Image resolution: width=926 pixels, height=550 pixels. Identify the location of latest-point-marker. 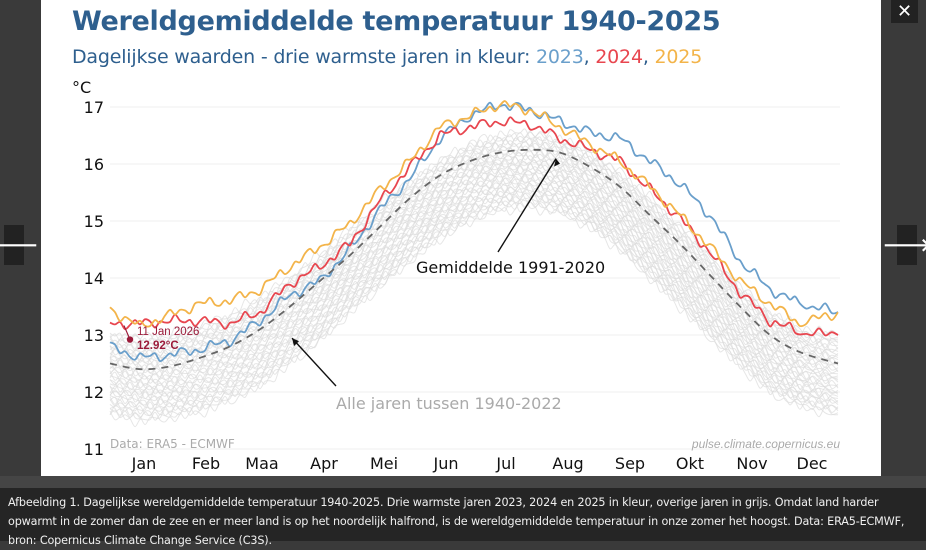
(130, 339).